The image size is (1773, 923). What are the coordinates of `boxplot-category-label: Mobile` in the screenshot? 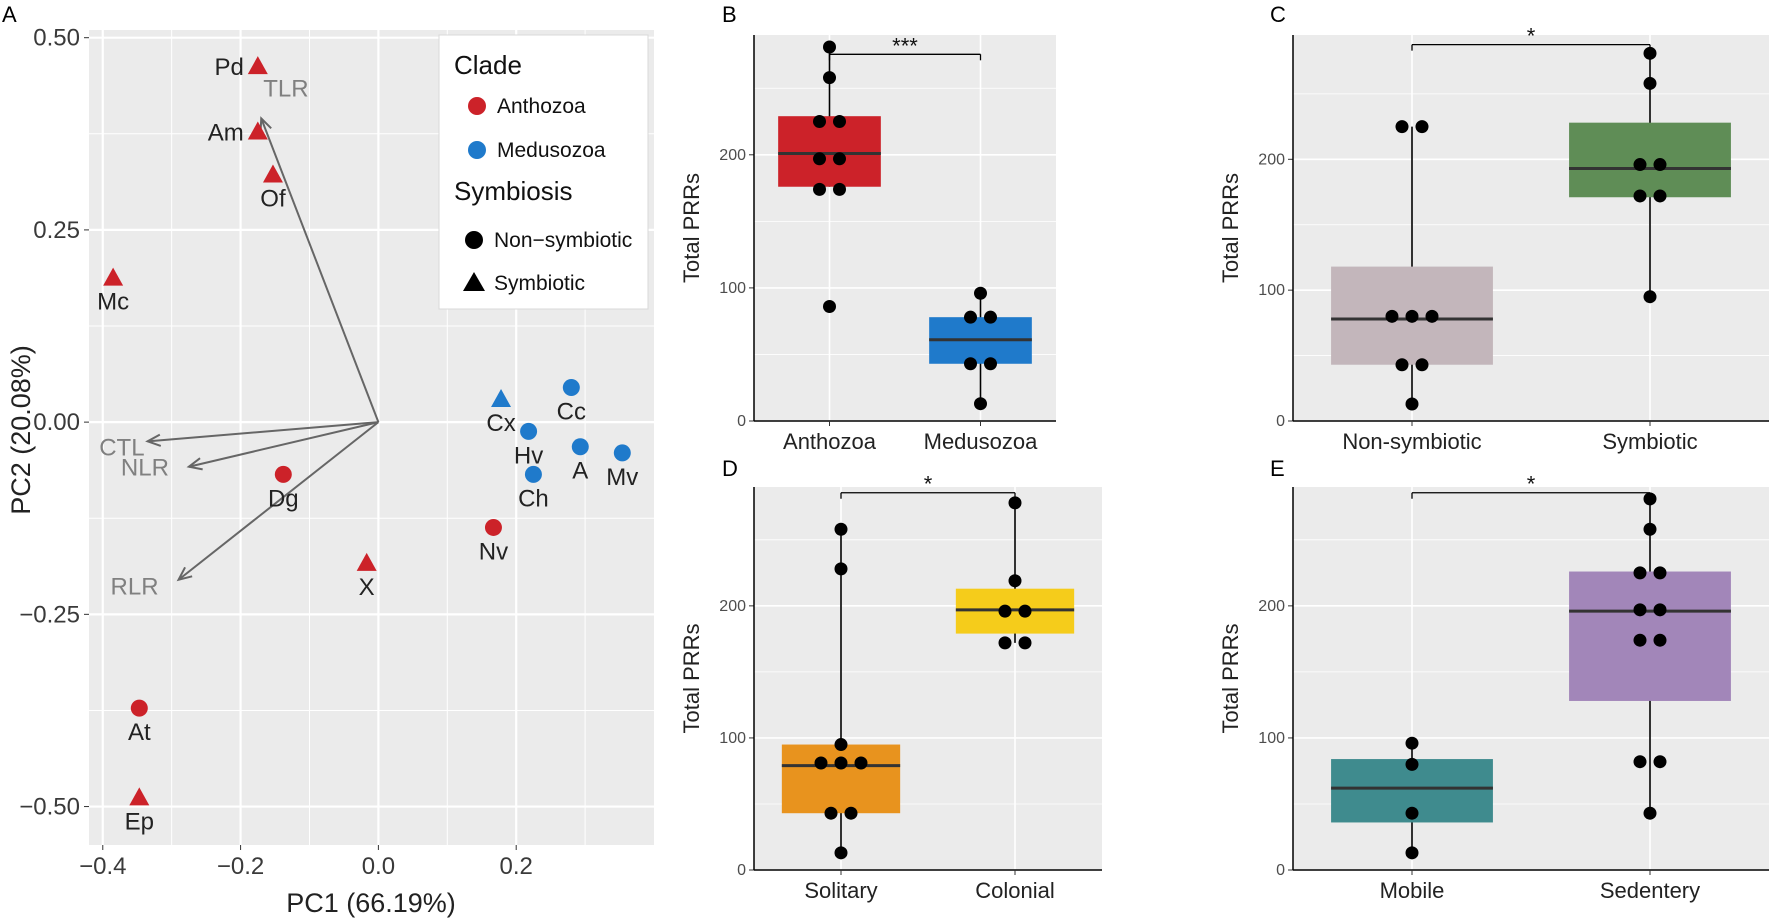 It's located at (1412, 890).